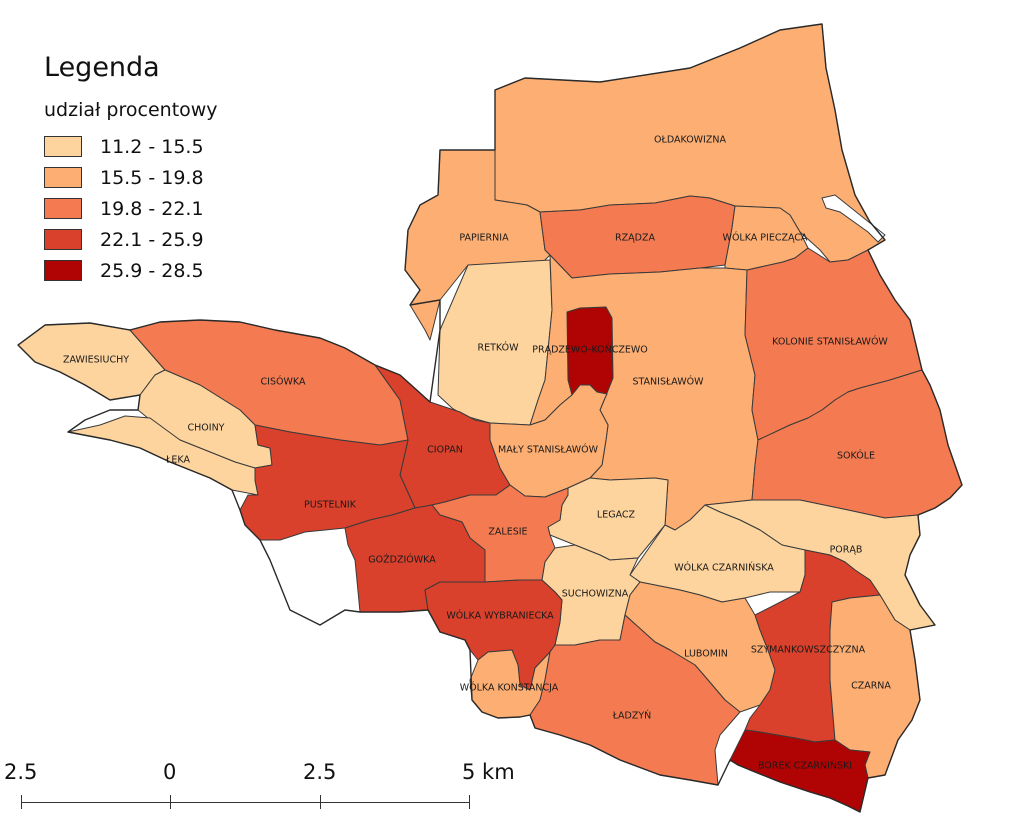 The image size is (1023, 840). I want to click on region-label: ŁADZYŃ, so click(632, 716).